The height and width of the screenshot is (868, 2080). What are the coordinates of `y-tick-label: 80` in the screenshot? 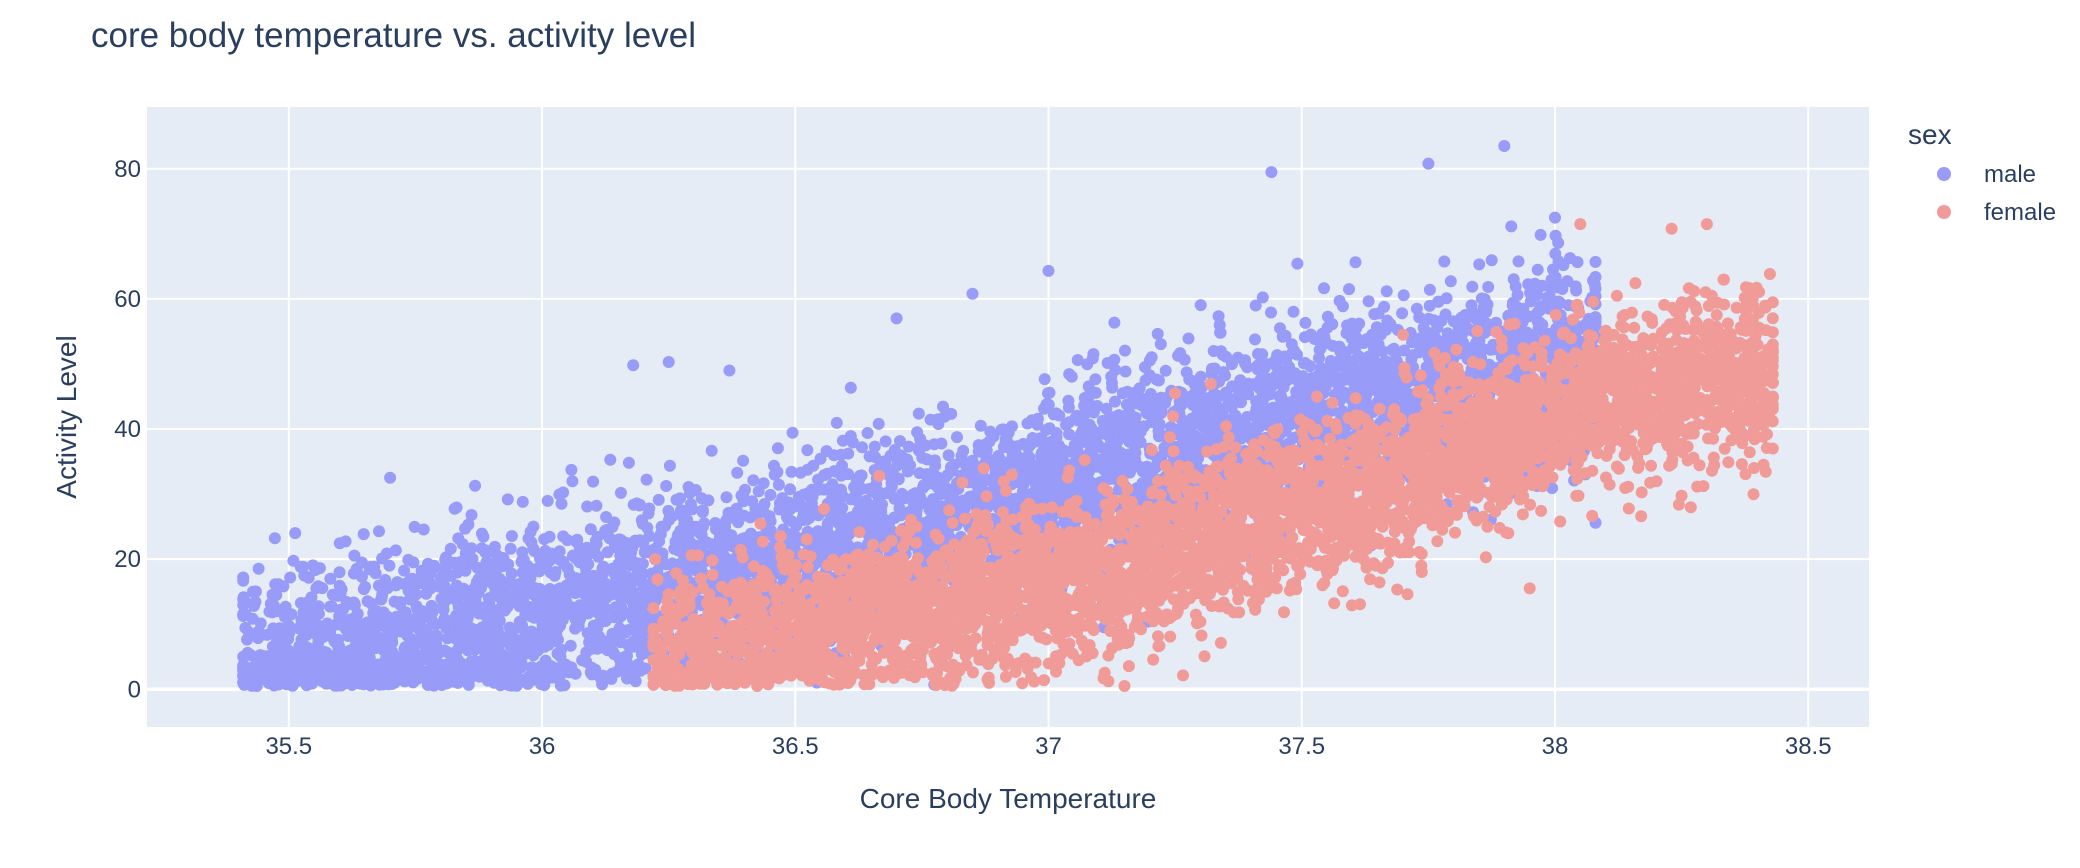 It's located at (127, 169).